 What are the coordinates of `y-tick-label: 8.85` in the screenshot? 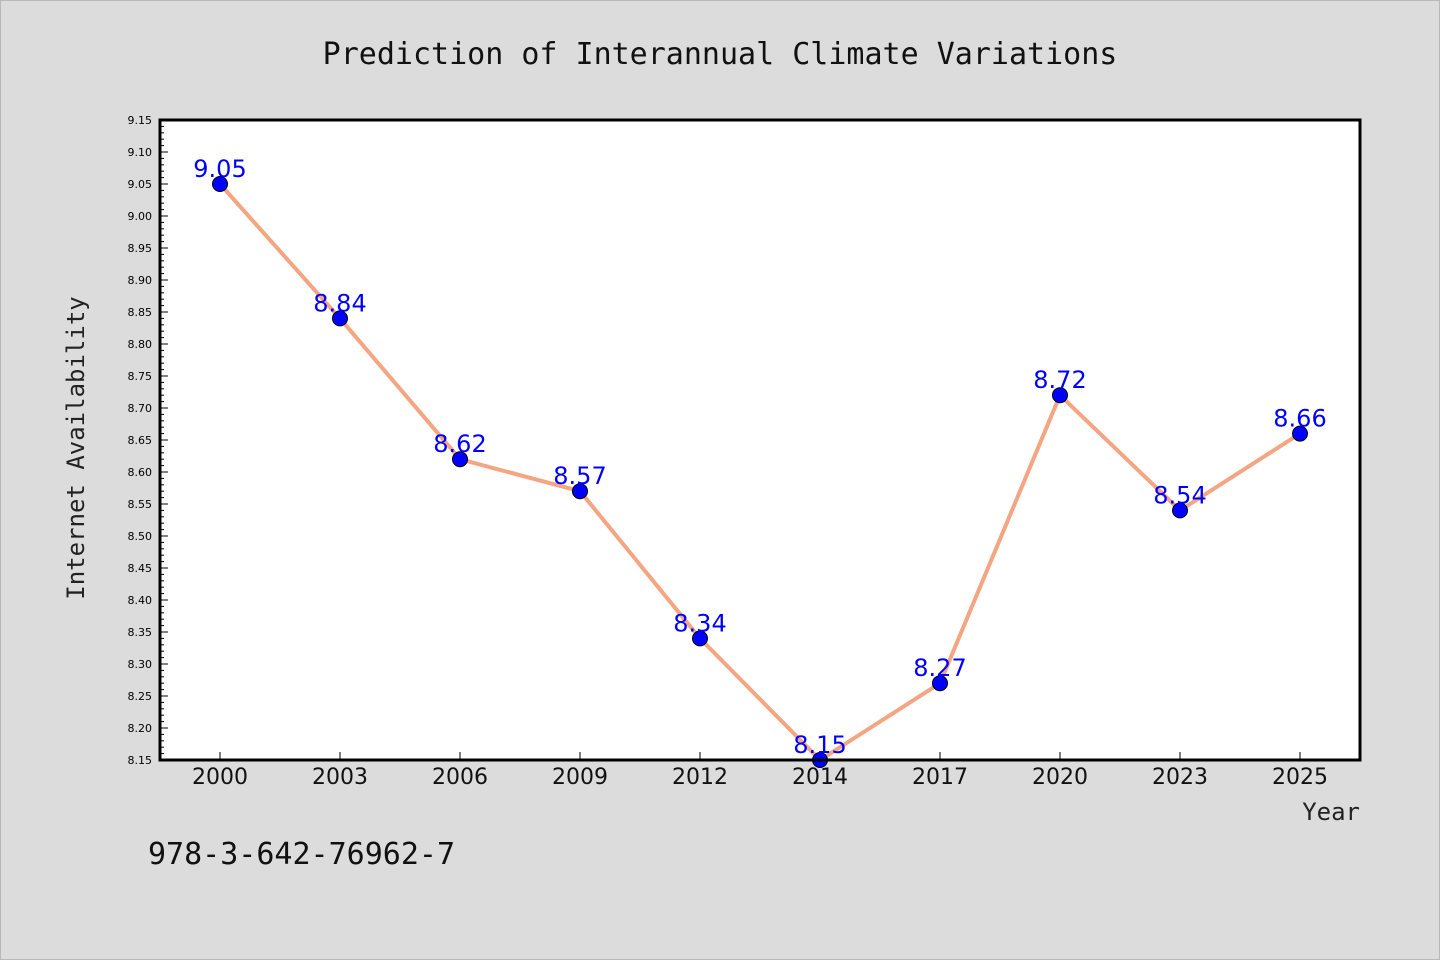 It's located at (140, 312).